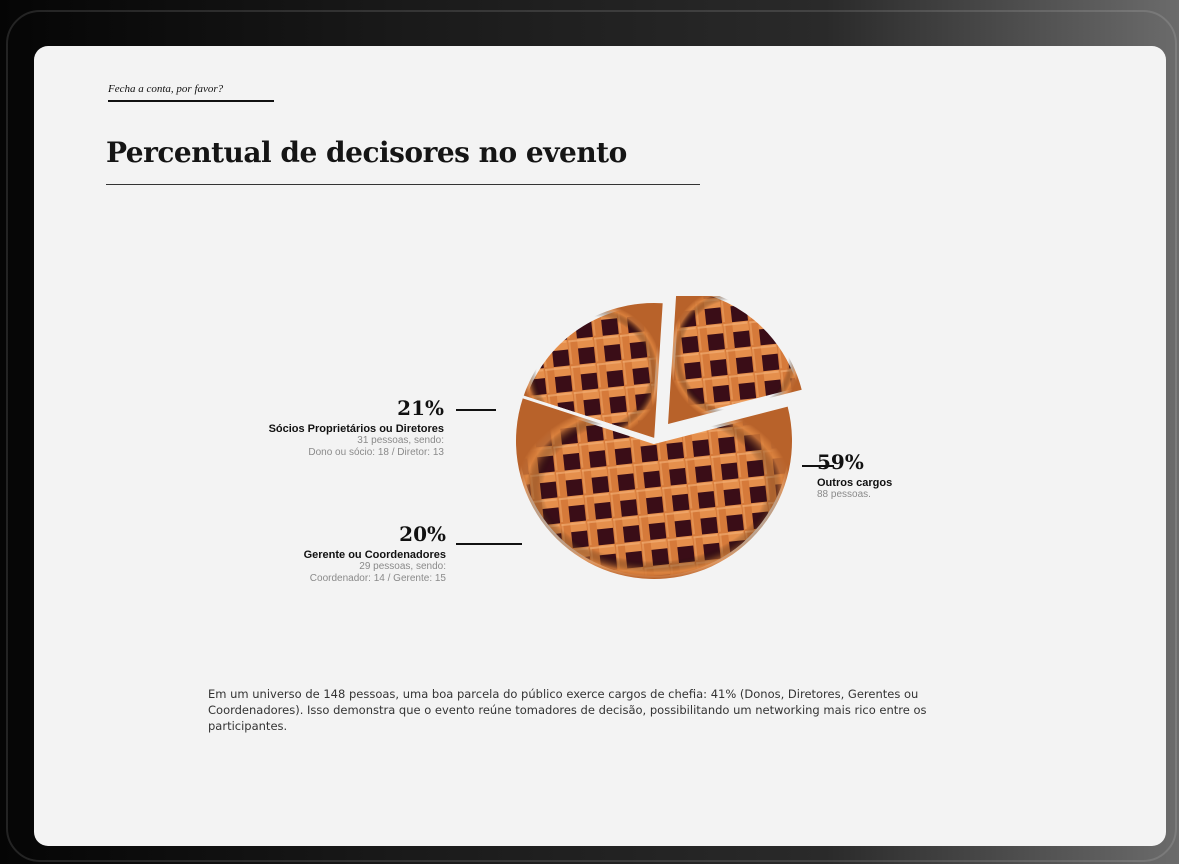 Image resolution: width=1179 pixels, height=864 pixels. I want to click on detail-socios-1: 31 pessoas, sendo:, so click(400, 440).